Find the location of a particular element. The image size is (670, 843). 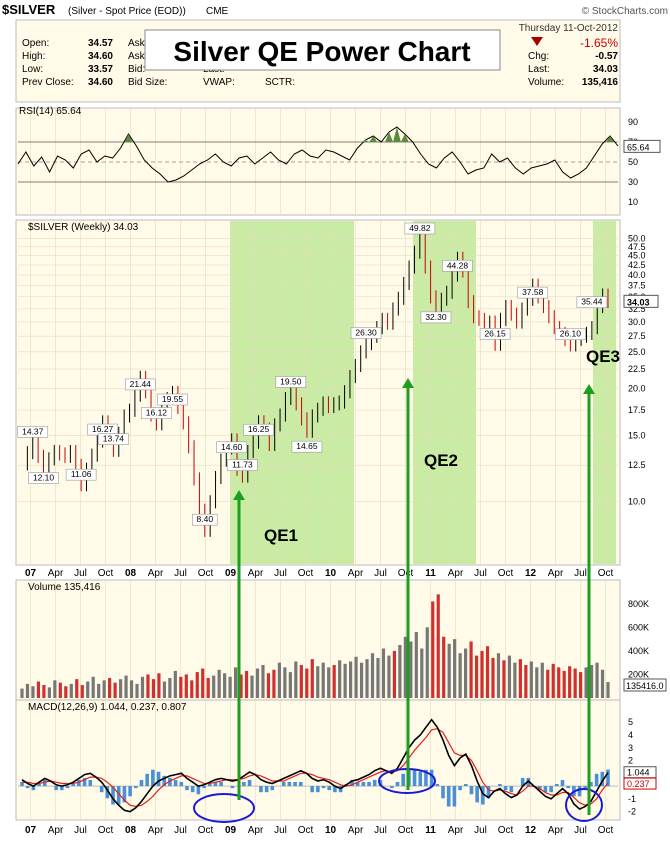

stat-value: 33.57 is located at coordinates (100, 69).